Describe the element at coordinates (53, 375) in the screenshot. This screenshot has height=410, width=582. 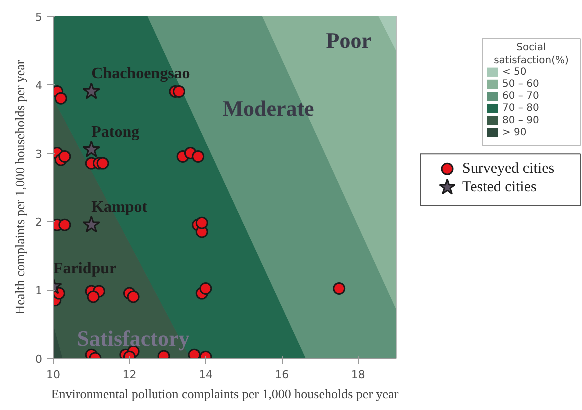
I see `x-tick-label: 10` at that location.